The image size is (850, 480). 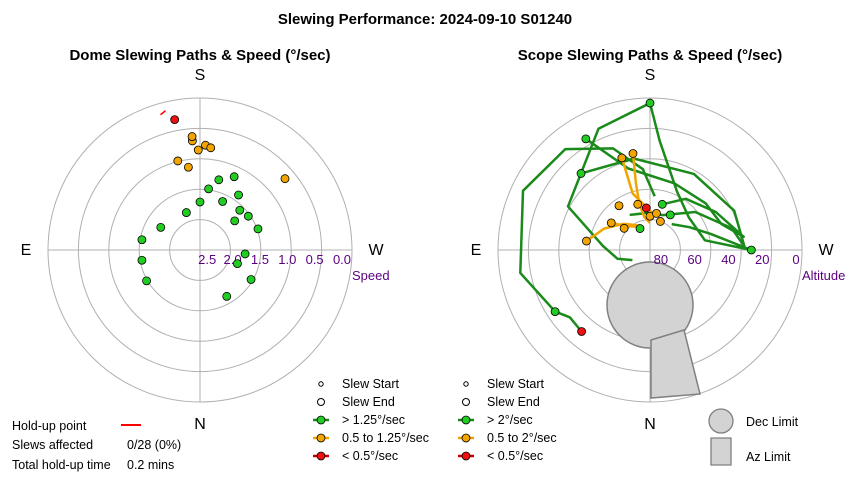 What do you see at coordinates (727, 259) in the screenshot?
I see `scope-radial-ticks: 80 60 40 20 0` at bounding box center [727, 259].